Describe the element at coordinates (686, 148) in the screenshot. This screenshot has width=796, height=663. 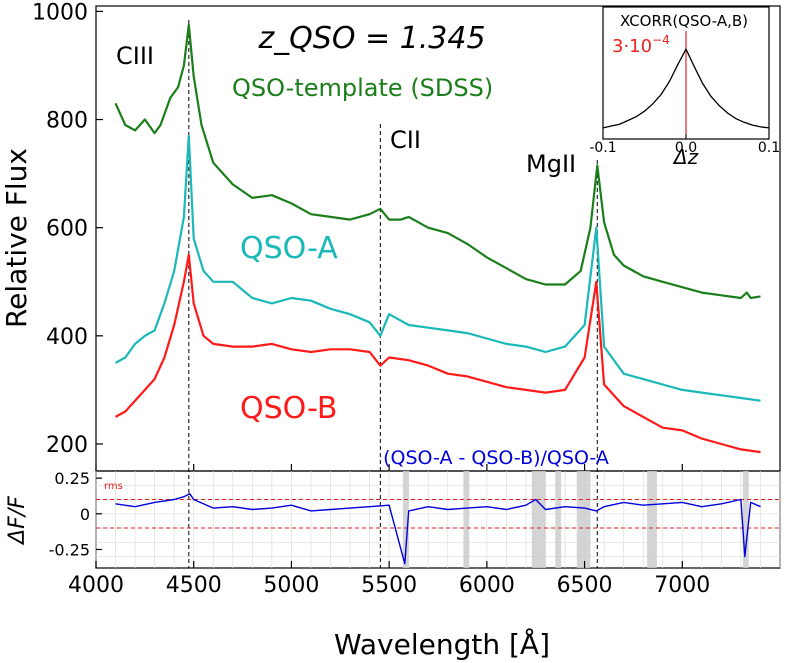
I see `inset-x-tick-label: 0.0` at that location.